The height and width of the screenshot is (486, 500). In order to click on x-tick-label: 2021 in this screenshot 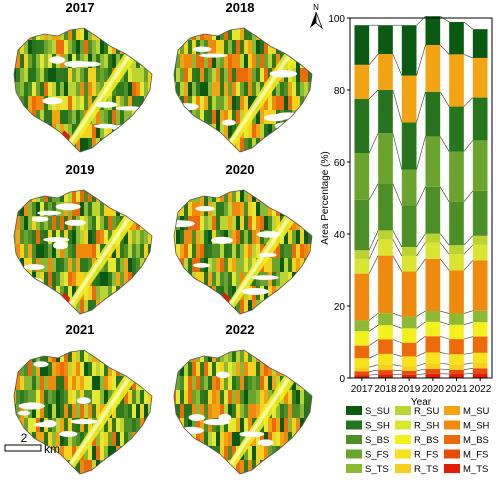, I will do `click(456, 389)`.